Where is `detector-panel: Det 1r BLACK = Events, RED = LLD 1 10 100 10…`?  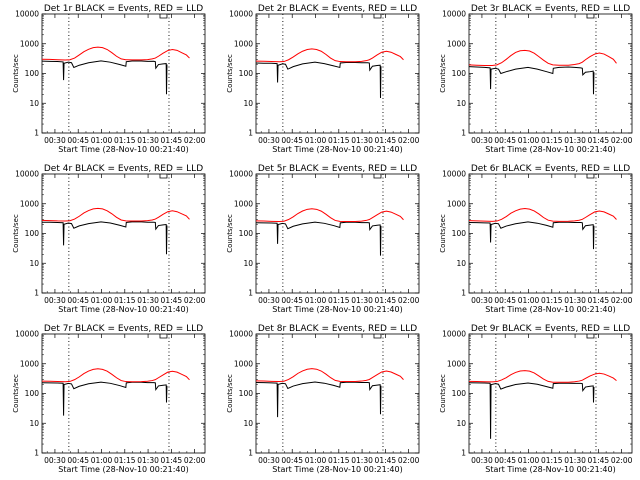 detector-panel: Det 1r BLACK = Events, RED = LLD 1 10 100 10… is located at coordinates (109, 79).